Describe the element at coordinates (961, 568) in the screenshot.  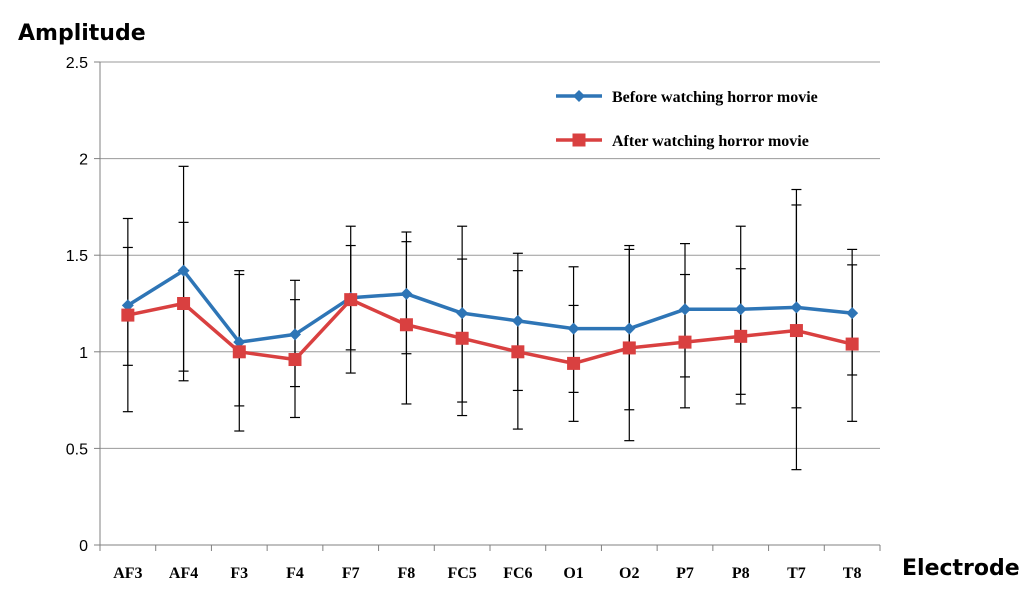
I see `x-axis-title: Electrode` at that location.